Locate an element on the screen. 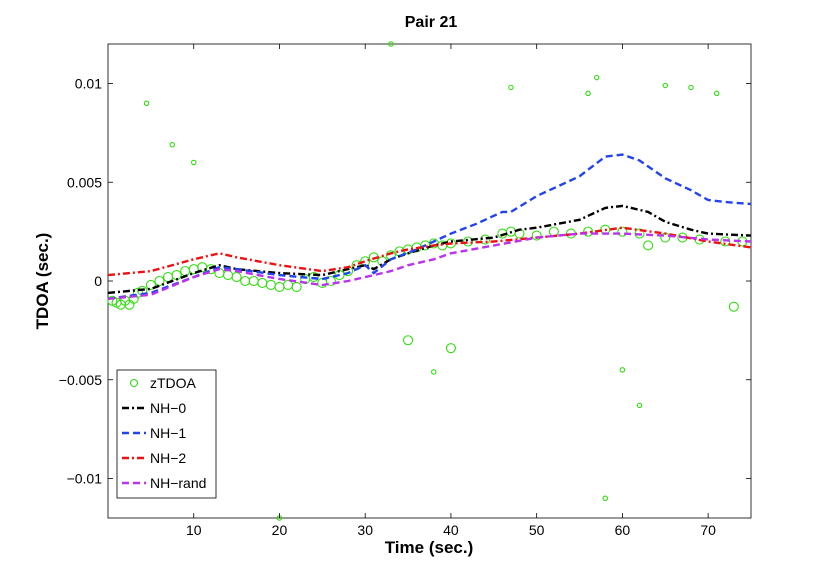 This screenshot has height=581, width=830. x-tick-label: 70 is located at coordinates (708, 530).